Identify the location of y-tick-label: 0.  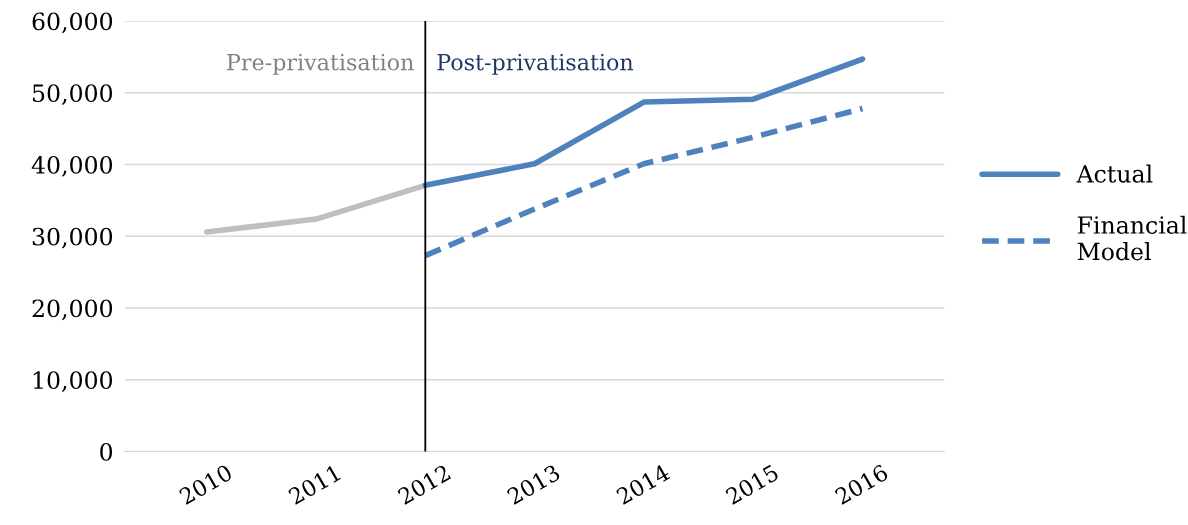
(106, 451).